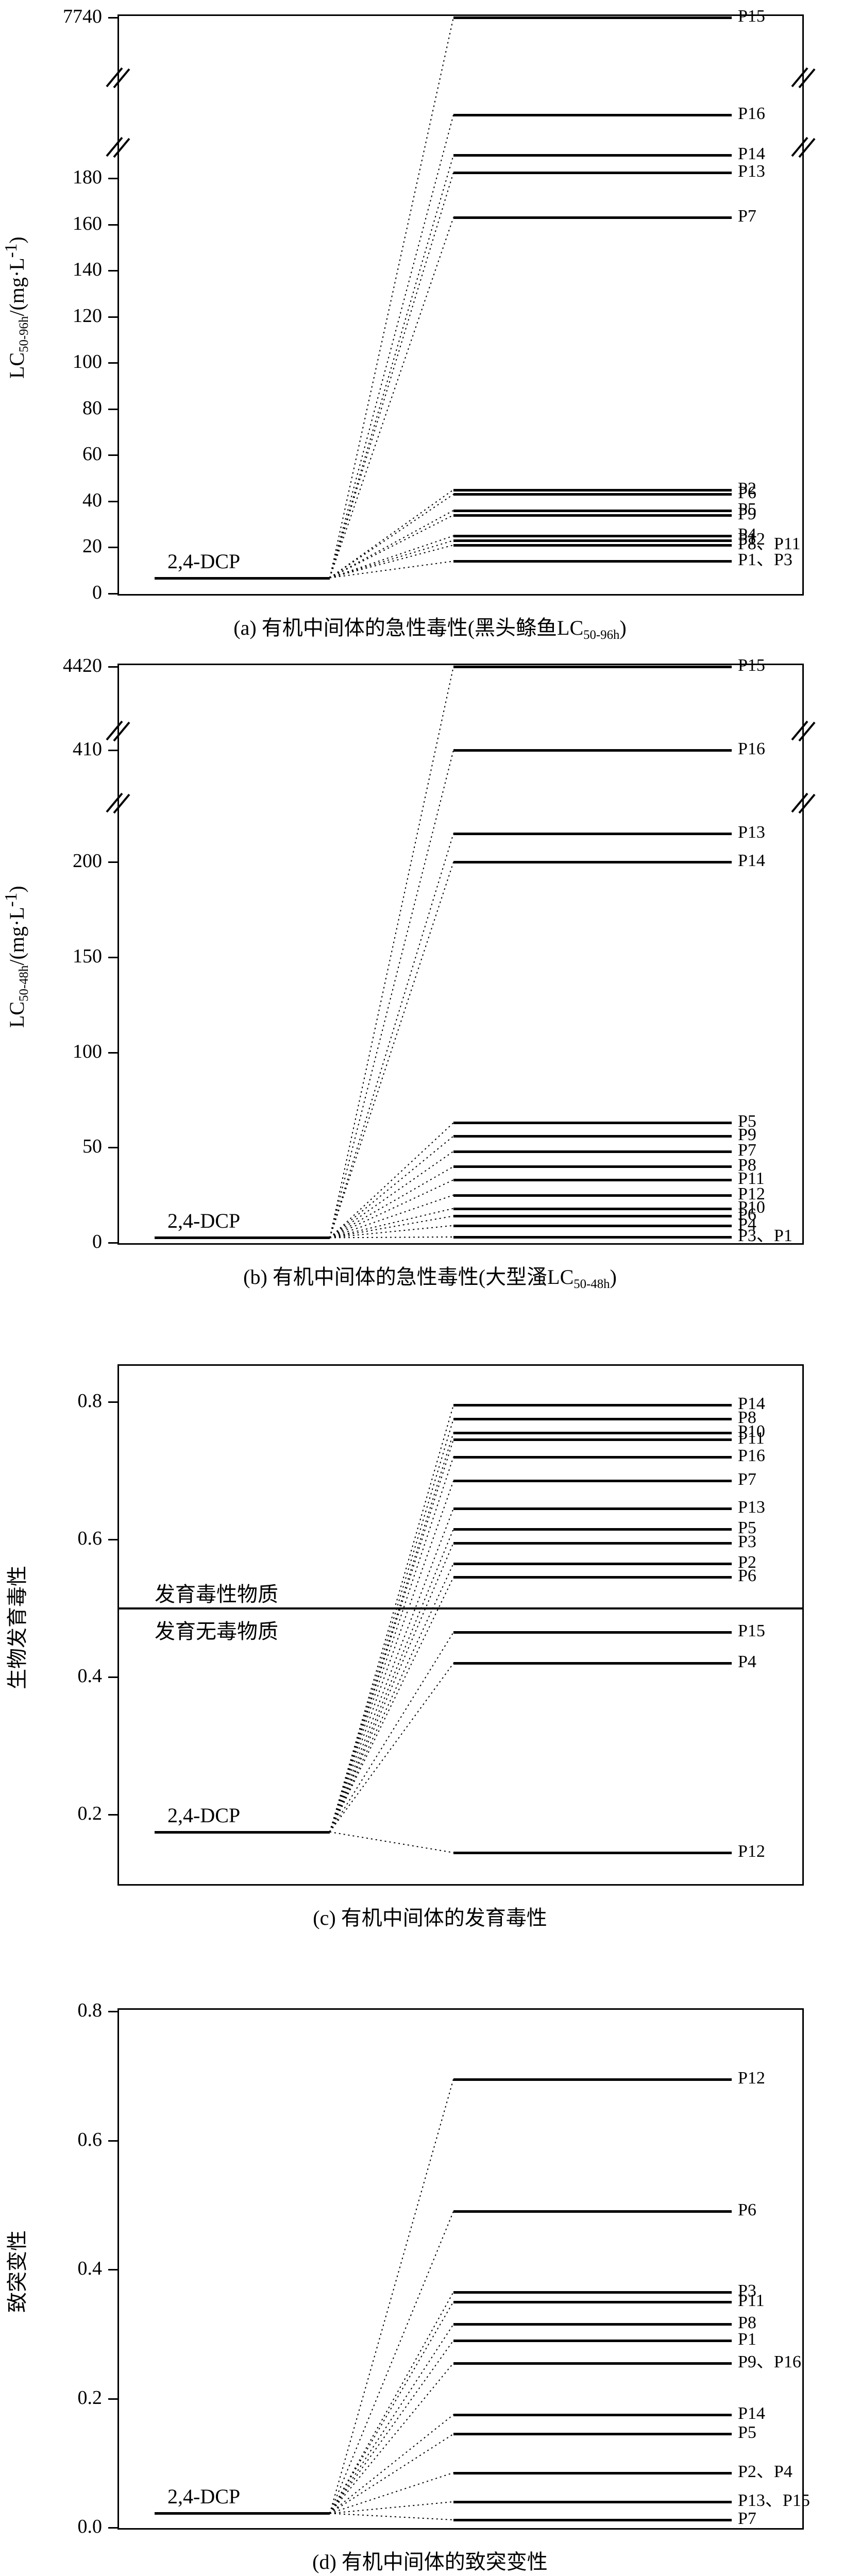 This screenshot has height=2576, width=860. What do you see at coordinates (204, 1221) in the screenshot?
I see `reference-label-b: 2,4-DCP` at bounding box center [204, 1221].